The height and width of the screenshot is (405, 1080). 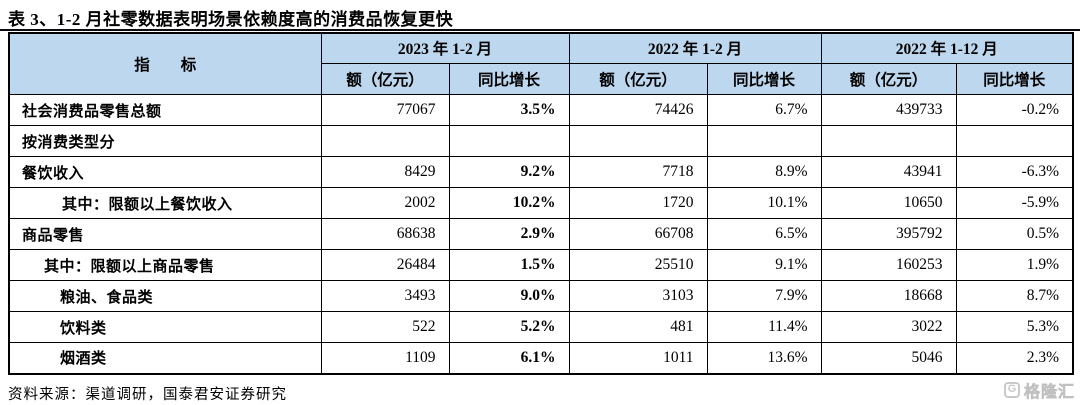 I want to click on cell-amount-2023: 68638, so click(x=385, y=234).